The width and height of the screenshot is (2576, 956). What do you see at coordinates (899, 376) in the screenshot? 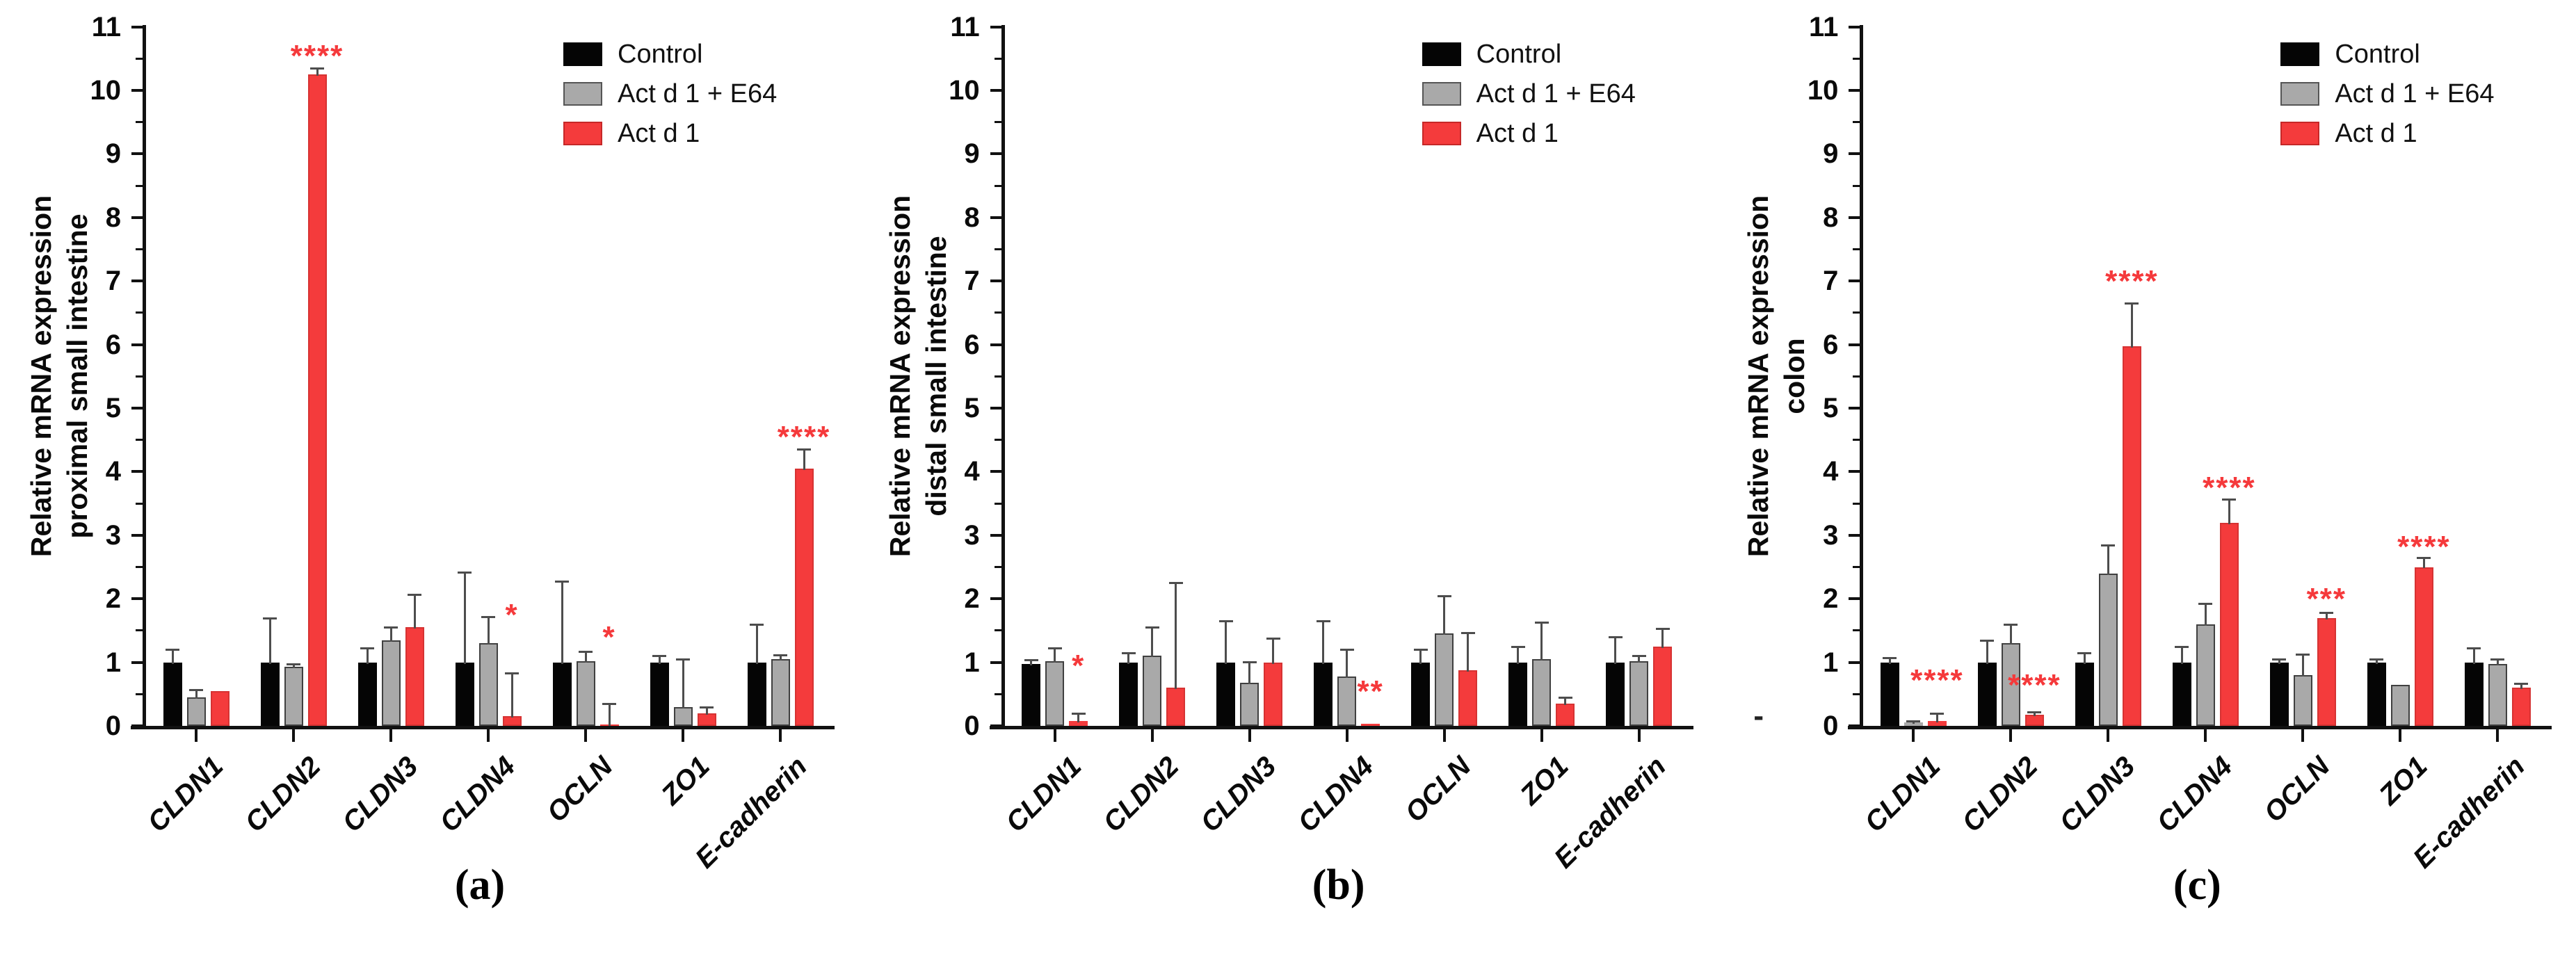
I see `y-axis-title-line1: Relative mRNA expression` at bounding box center [899, 376].